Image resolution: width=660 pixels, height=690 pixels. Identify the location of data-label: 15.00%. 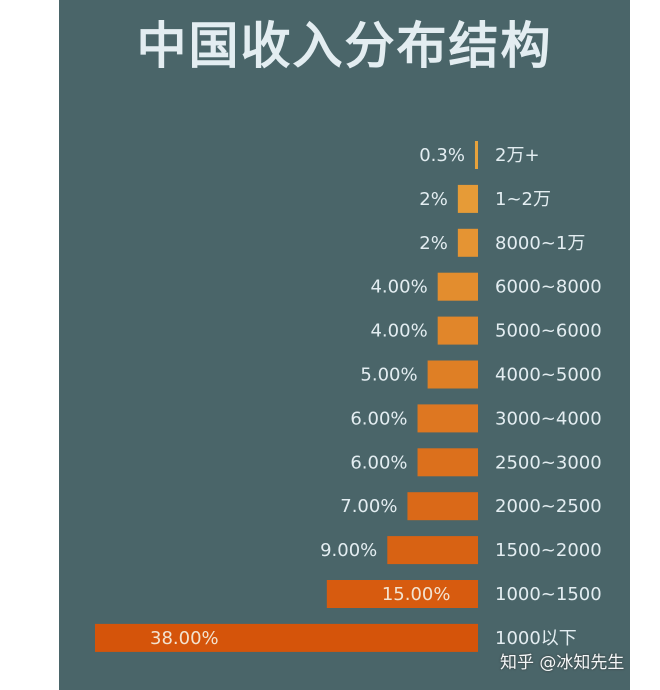
(416, 594).